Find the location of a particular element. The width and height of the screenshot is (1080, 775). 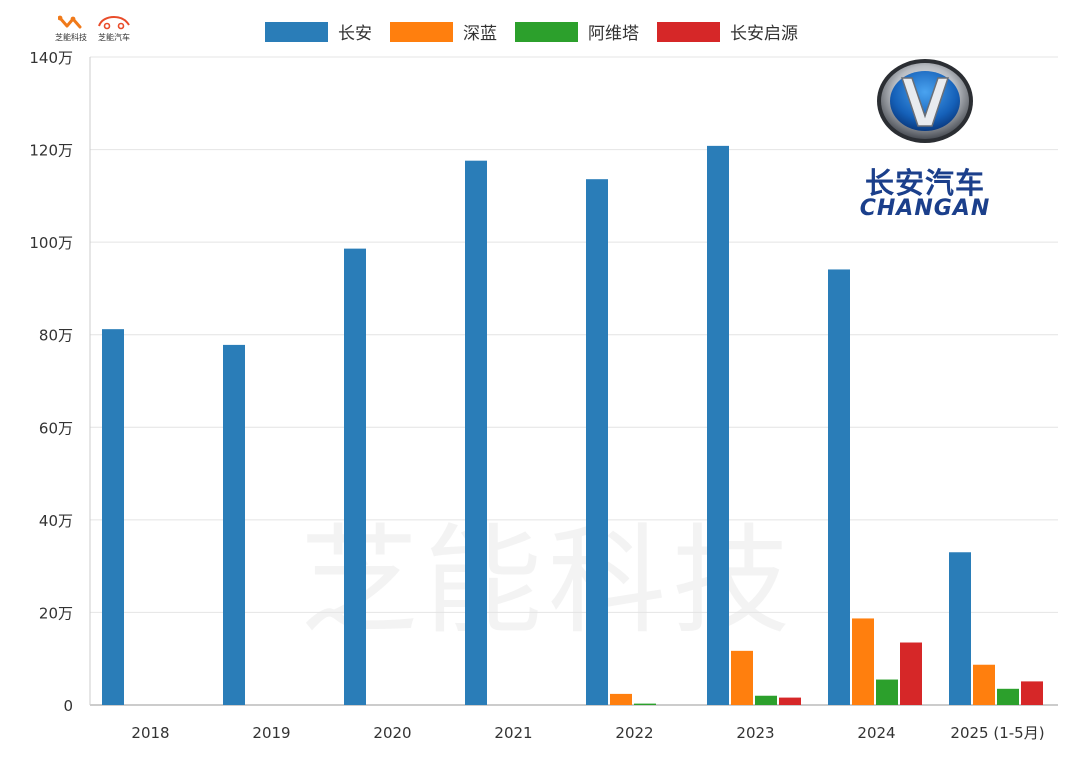

changan-v-emblem-icon is located at coordinates (925, 101).